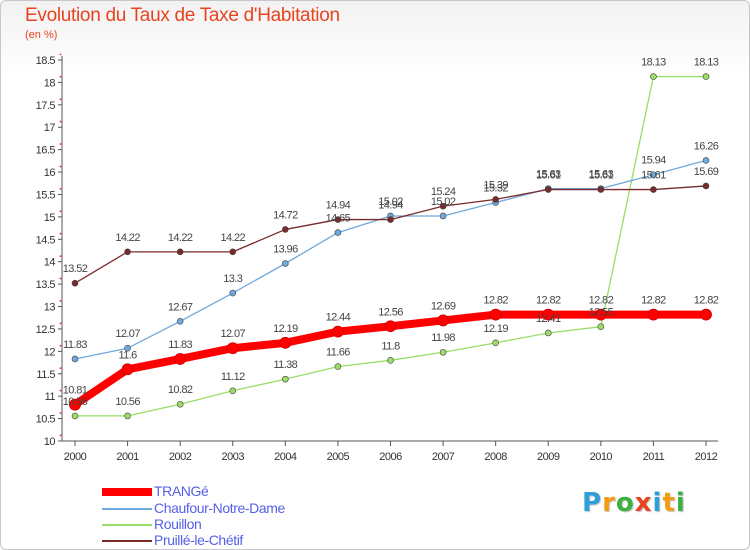 Image resolution: width=750 pixels, height=550 pixels. What do you see at coordinates (50, 128) in the screenshot?
I see `y-tick-label: 17` at bounding box center [50, 128].